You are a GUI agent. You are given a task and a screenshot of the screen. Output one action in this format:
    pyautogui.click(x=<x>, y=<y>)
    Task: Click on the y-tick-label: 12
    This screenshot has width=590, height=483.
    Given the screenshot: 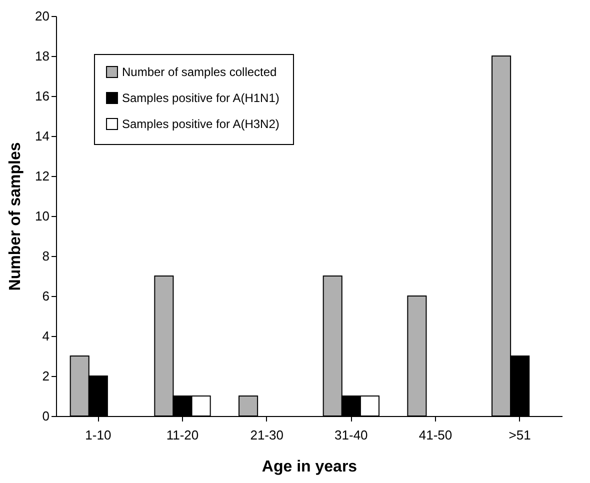 What is the action you would take?
    pyautogui.click(x=42, y=176)
    